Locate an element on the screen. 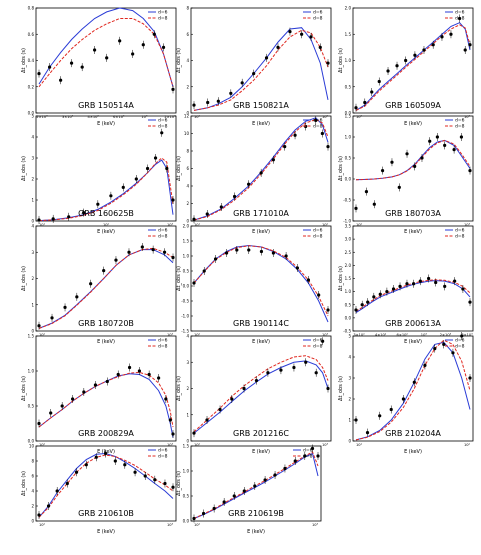  y-tick-label: 0.5 is located at coordinates (186, 496).